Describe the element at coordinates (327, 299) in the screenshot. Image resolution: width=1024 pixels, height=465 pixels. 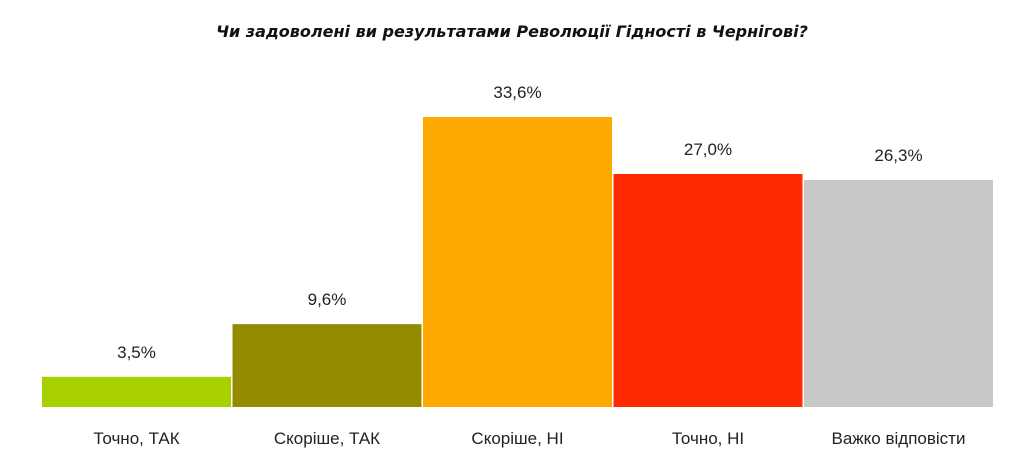
I see `data-label: 9,6%` at that location.